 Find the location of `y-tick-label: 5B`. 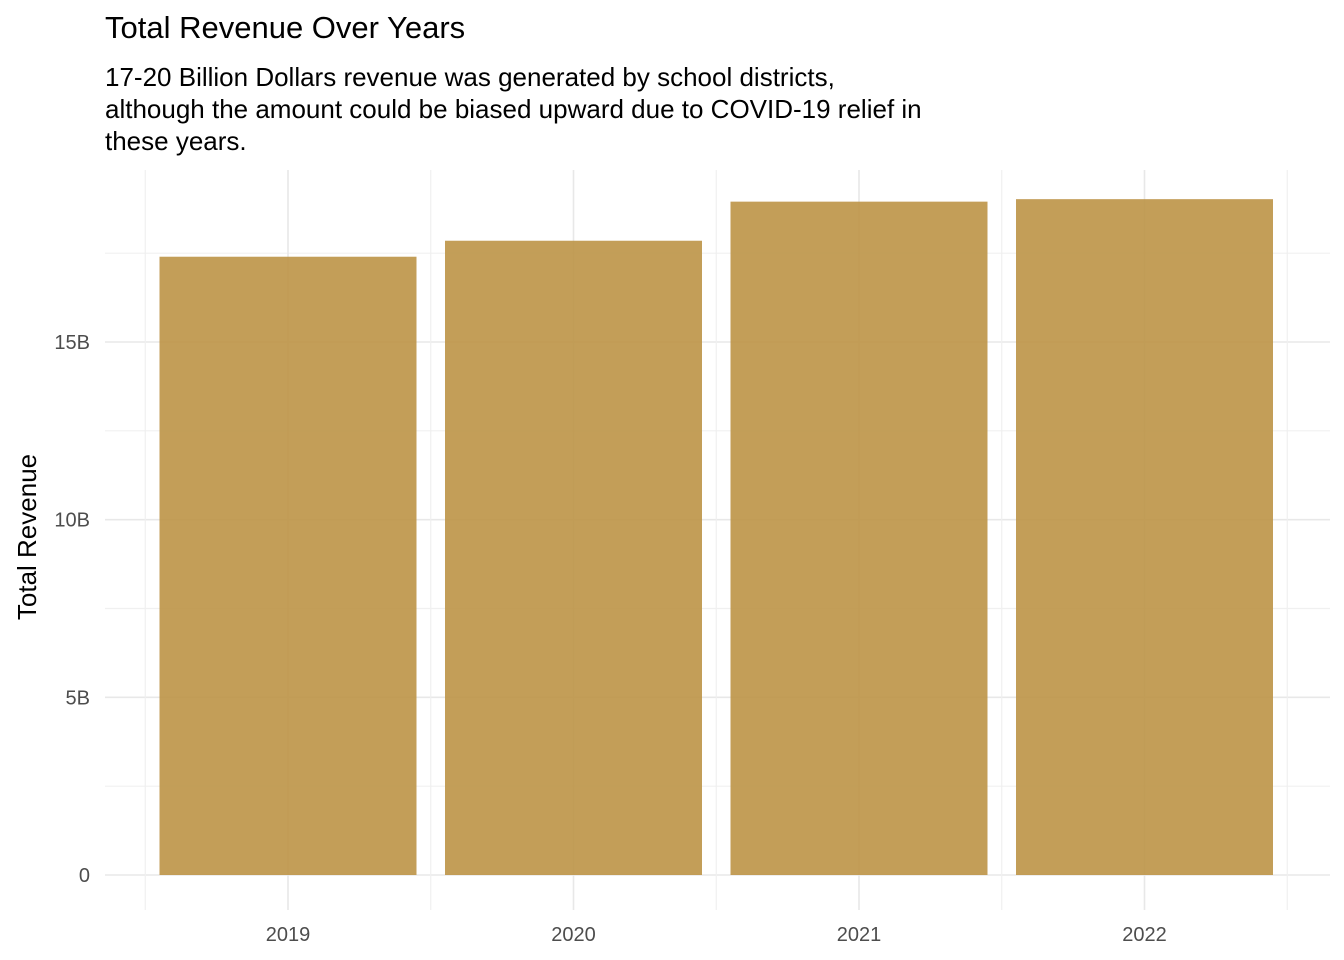

y-tick-label: 5B is located at coordinates (78, 698).